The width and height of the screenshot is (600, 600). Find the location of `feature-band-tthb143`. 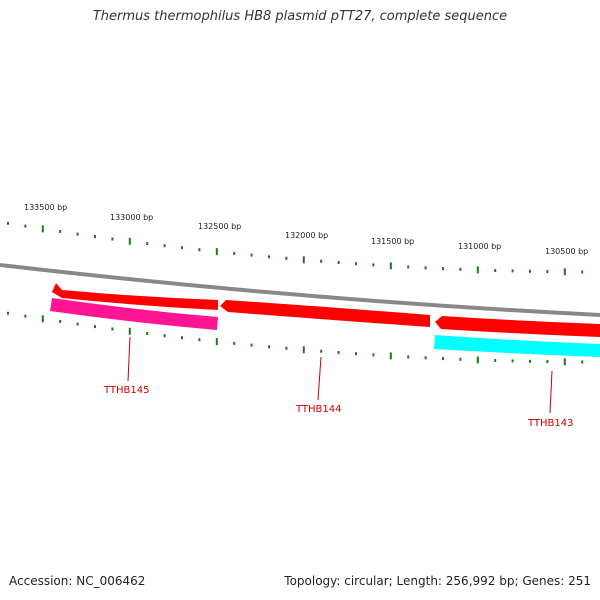

feature-band-tthb143 is located at coordinates (517, 346).